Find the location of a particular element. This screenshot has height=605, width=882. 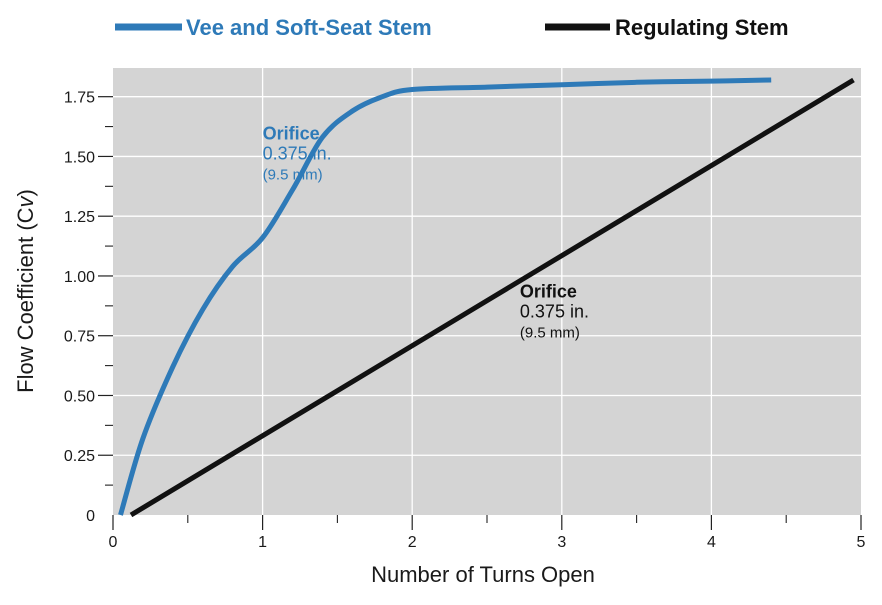

y-tick-label: 1.75 is located at coordinates (79, 98).